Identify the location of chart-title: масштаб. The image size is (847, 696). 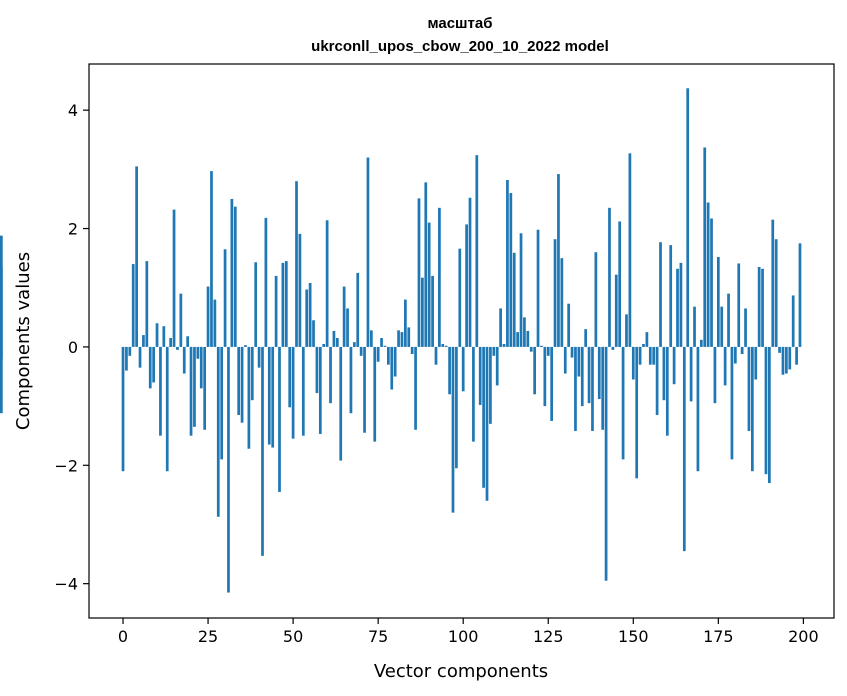
(459, 23).